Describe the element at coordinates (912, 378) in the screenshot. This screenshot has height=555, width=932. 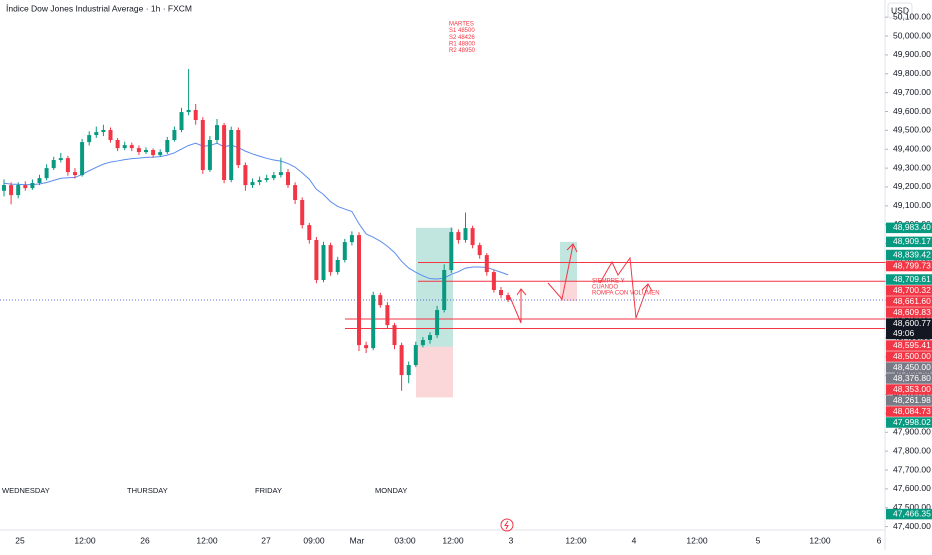
I see `price-badge-label: 48,376.80` at that location.